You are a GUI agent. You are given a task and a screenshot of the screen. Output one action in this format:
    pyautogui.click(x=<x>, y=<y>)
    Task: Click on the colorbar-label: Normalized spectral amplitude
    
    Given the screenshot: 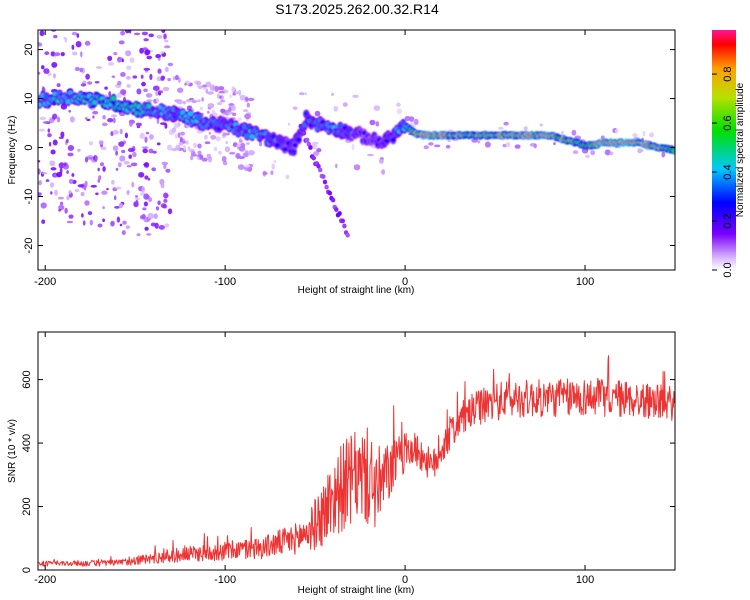 What is the action you would take?
    pyautogui.click(x=740, y=149)
    